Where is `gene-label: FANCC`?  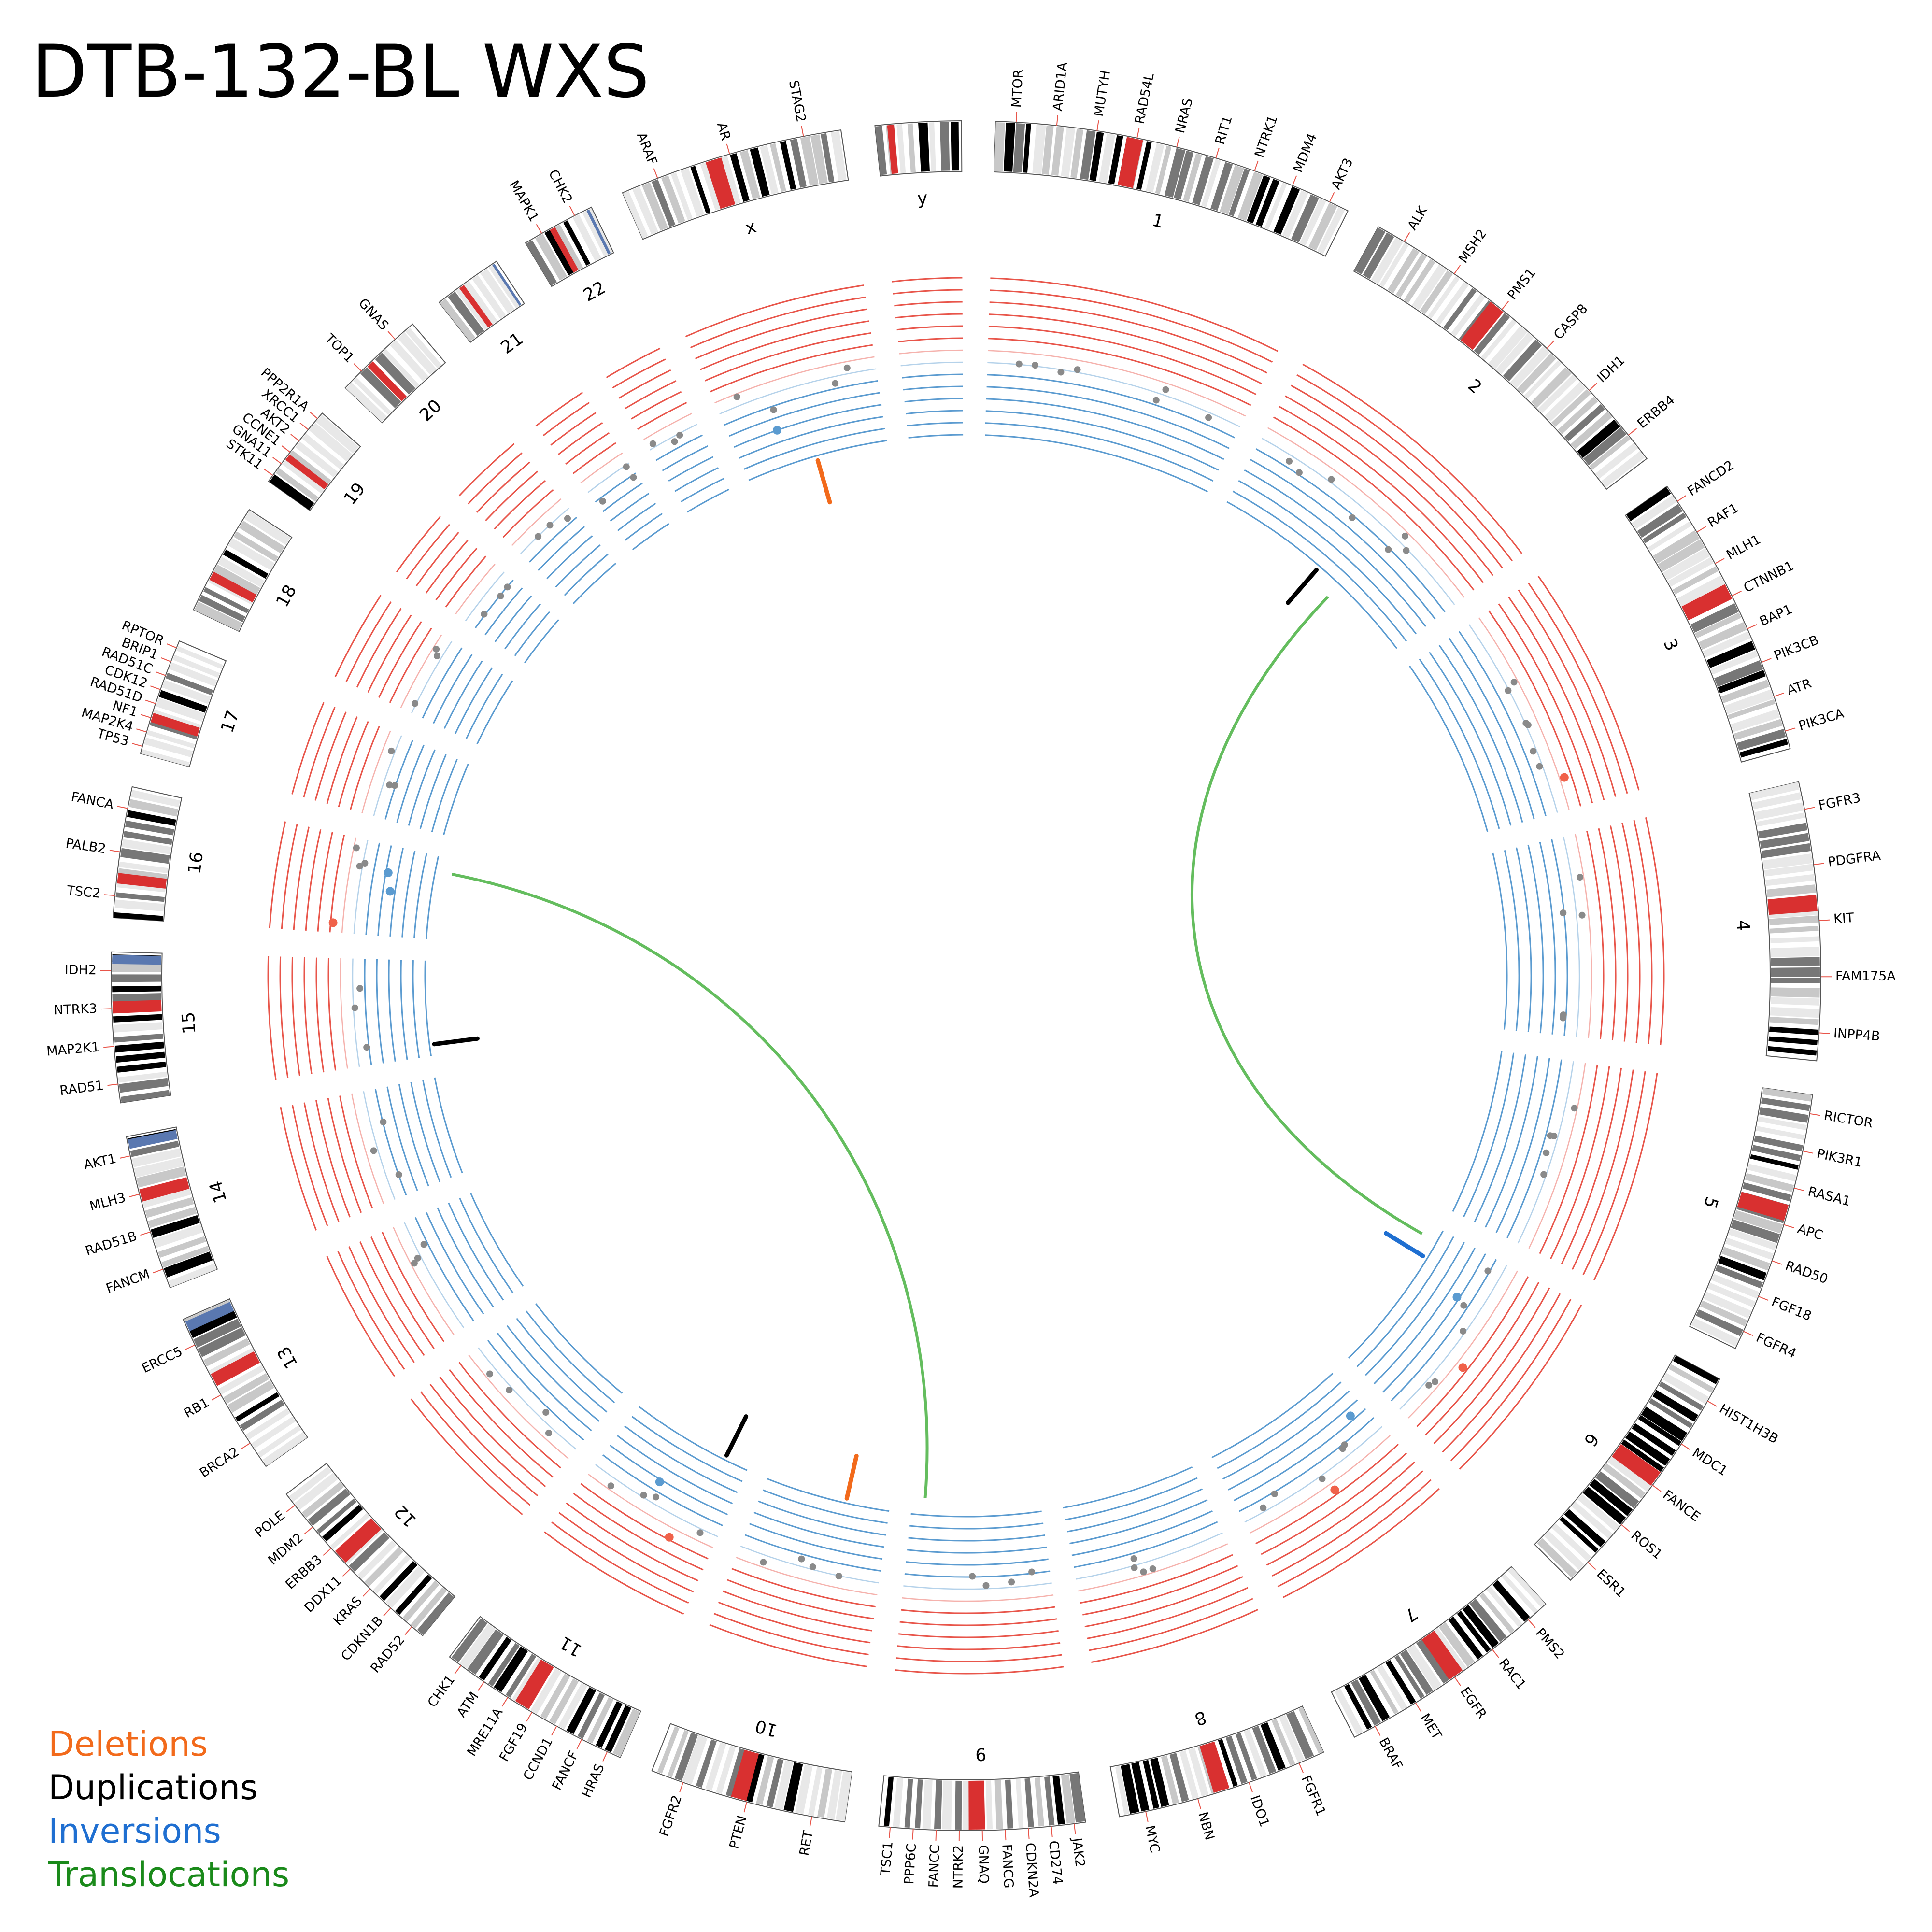 gene-label: FANCC is located at coordinates (934, 1866).